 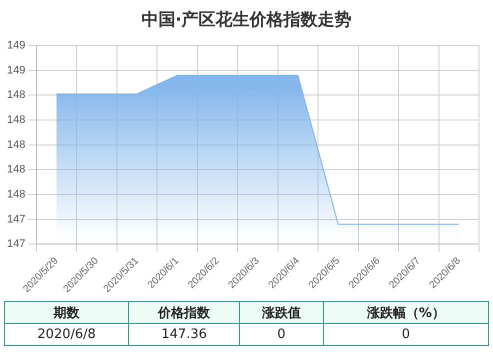 What do you see at coordinates (184, 313) in the screenshot?
I see `text: 价格指数` at bounding box center [184, 313].